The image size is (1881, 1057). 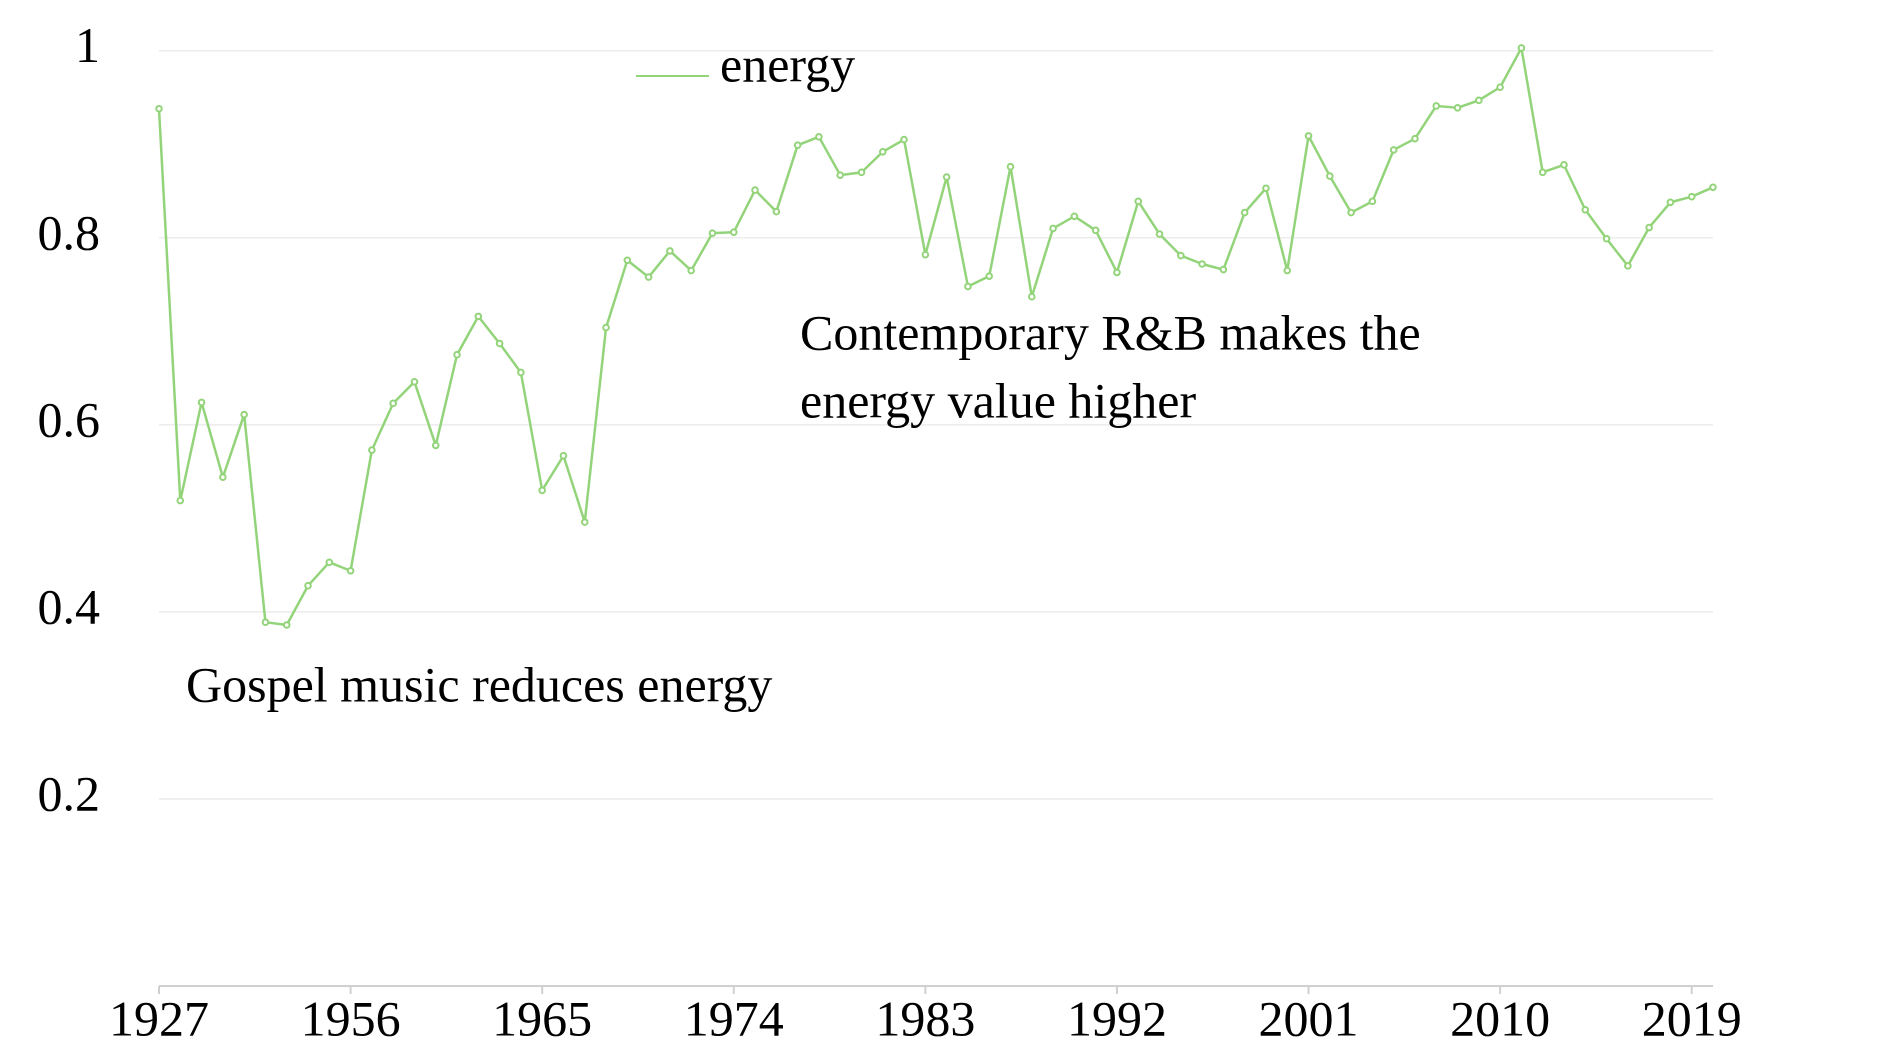 I want to click on x-tick-label: 1927, so click(x=159, y=1018).